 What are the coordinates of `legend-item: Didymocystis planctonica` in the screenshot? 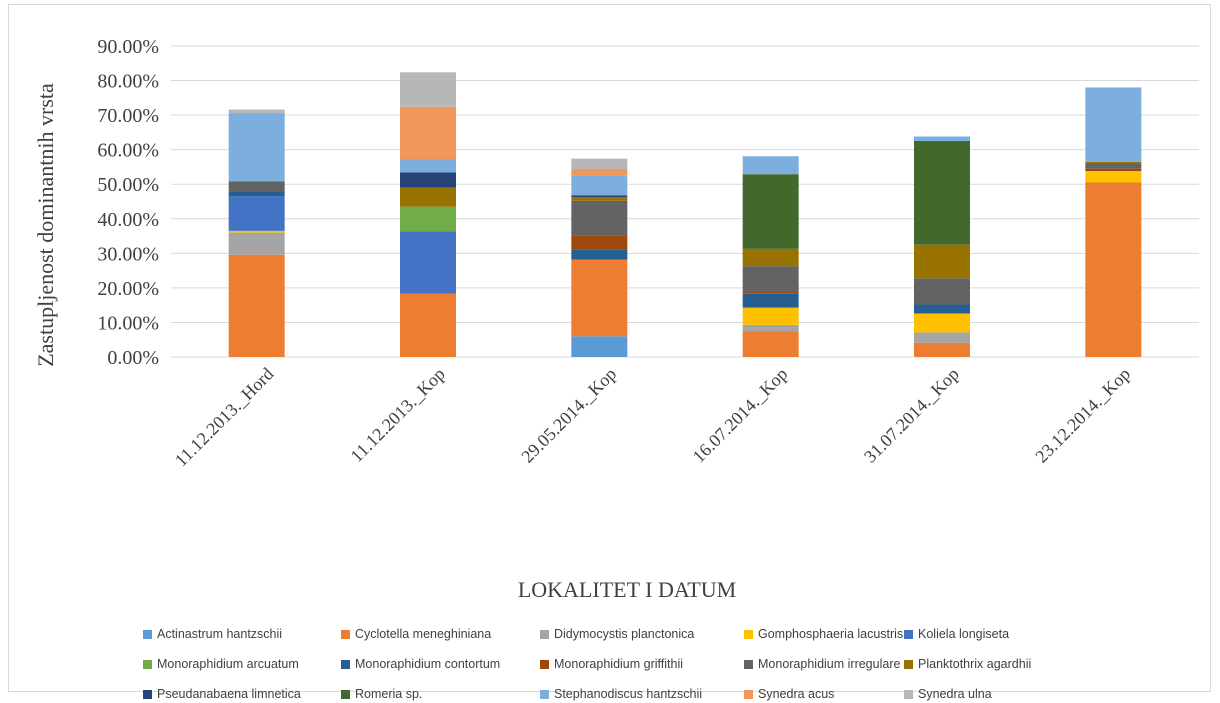 It's located at (642, 634).